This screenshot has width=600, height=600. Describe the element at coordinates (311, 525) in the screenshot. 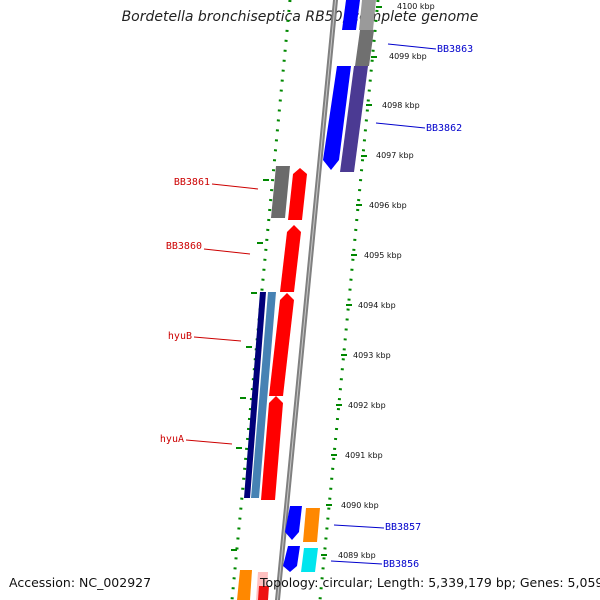

I see `gene-bb3857-orange` at that location.